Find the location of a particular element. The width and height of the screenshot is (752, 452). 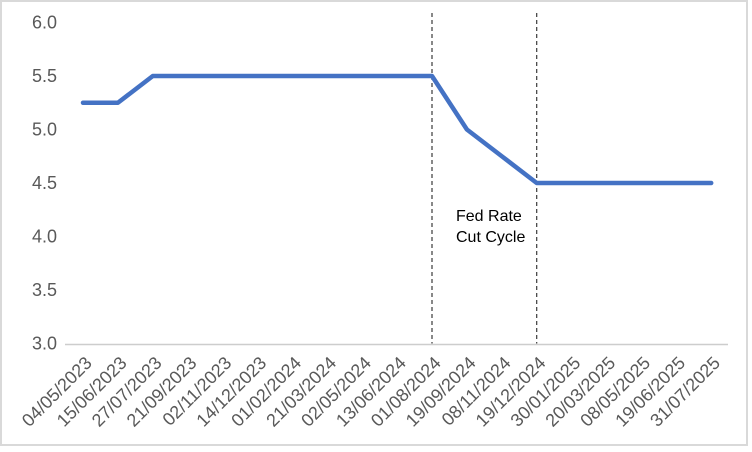

y-axis-tick-label: 6.0 is located at coordinates (44, 23).